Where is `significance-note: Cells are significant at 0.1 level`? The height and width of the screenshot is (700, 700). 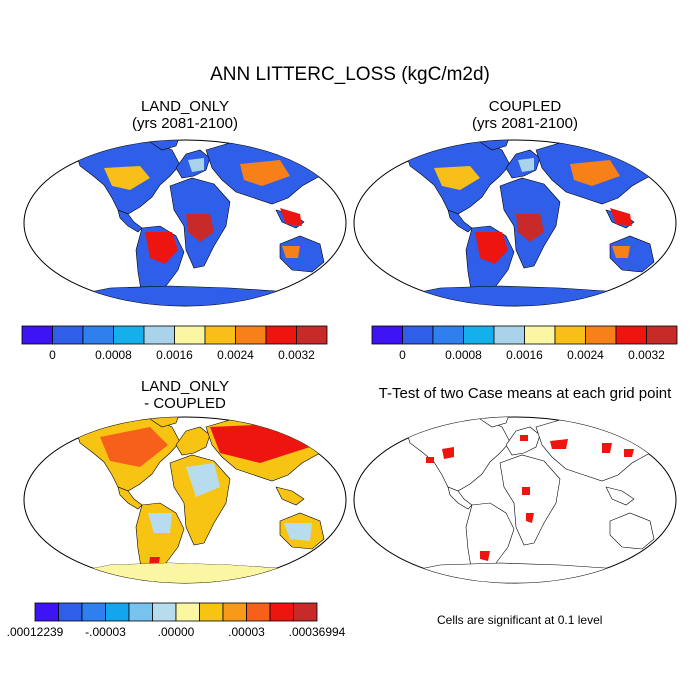
significance-note: Cells are significant at 0.1 level is located at coordinates (520, 620).